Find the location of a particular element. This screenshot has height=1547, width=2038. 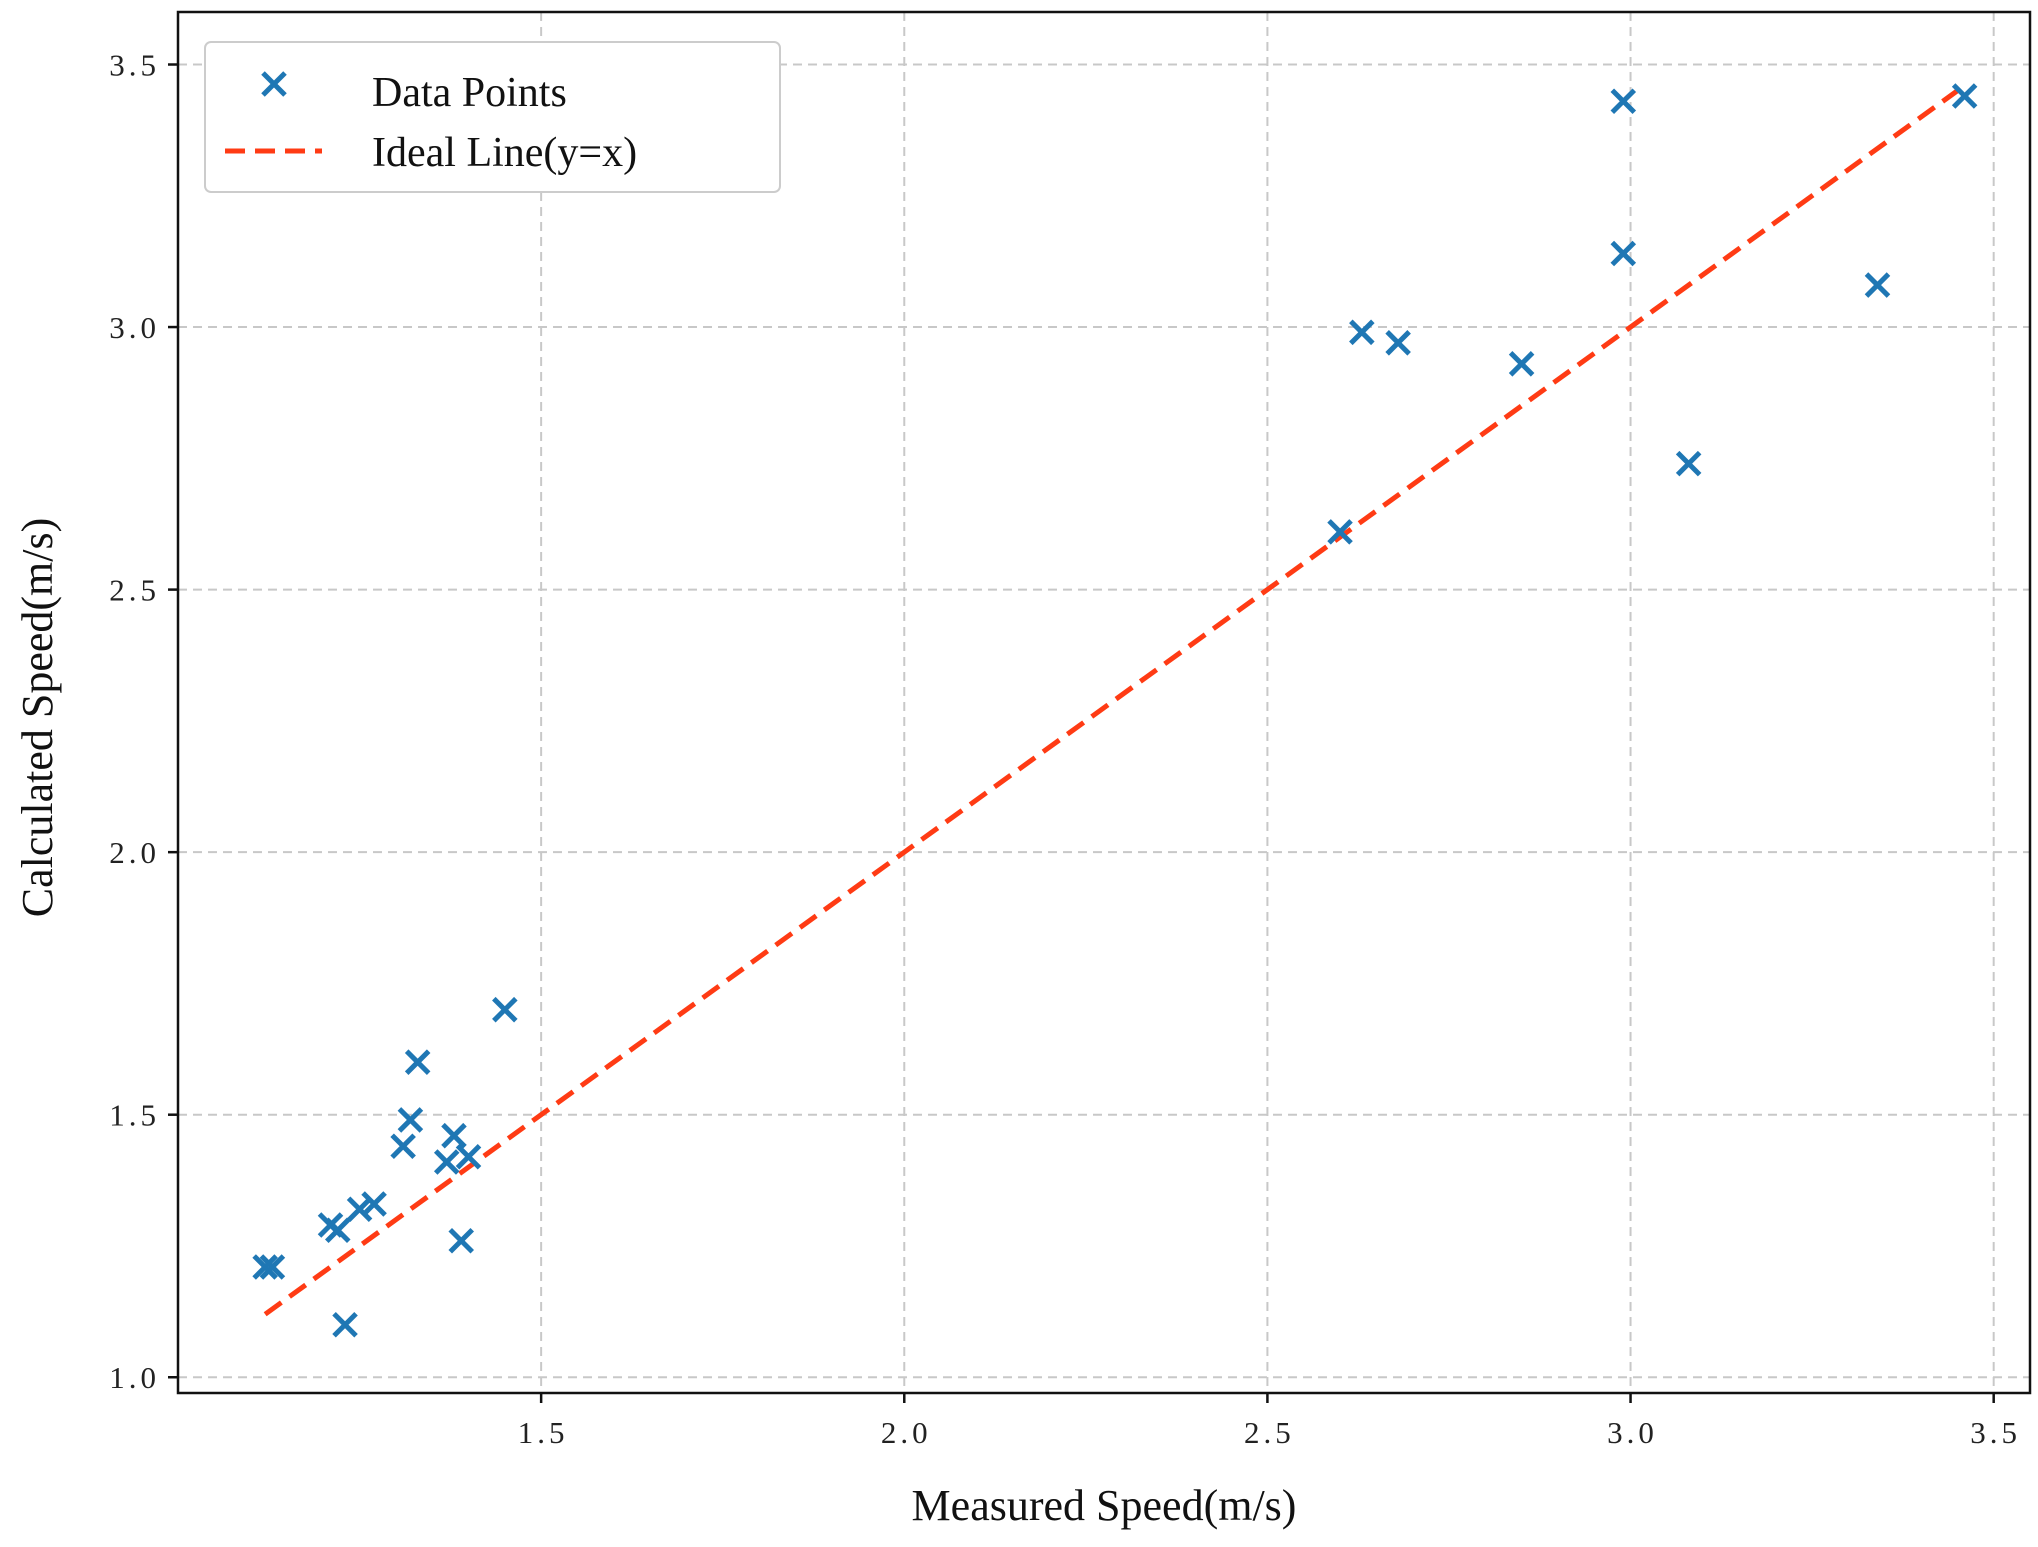

y-tick-label: 1.5 is located at coordinates (134, 1115).